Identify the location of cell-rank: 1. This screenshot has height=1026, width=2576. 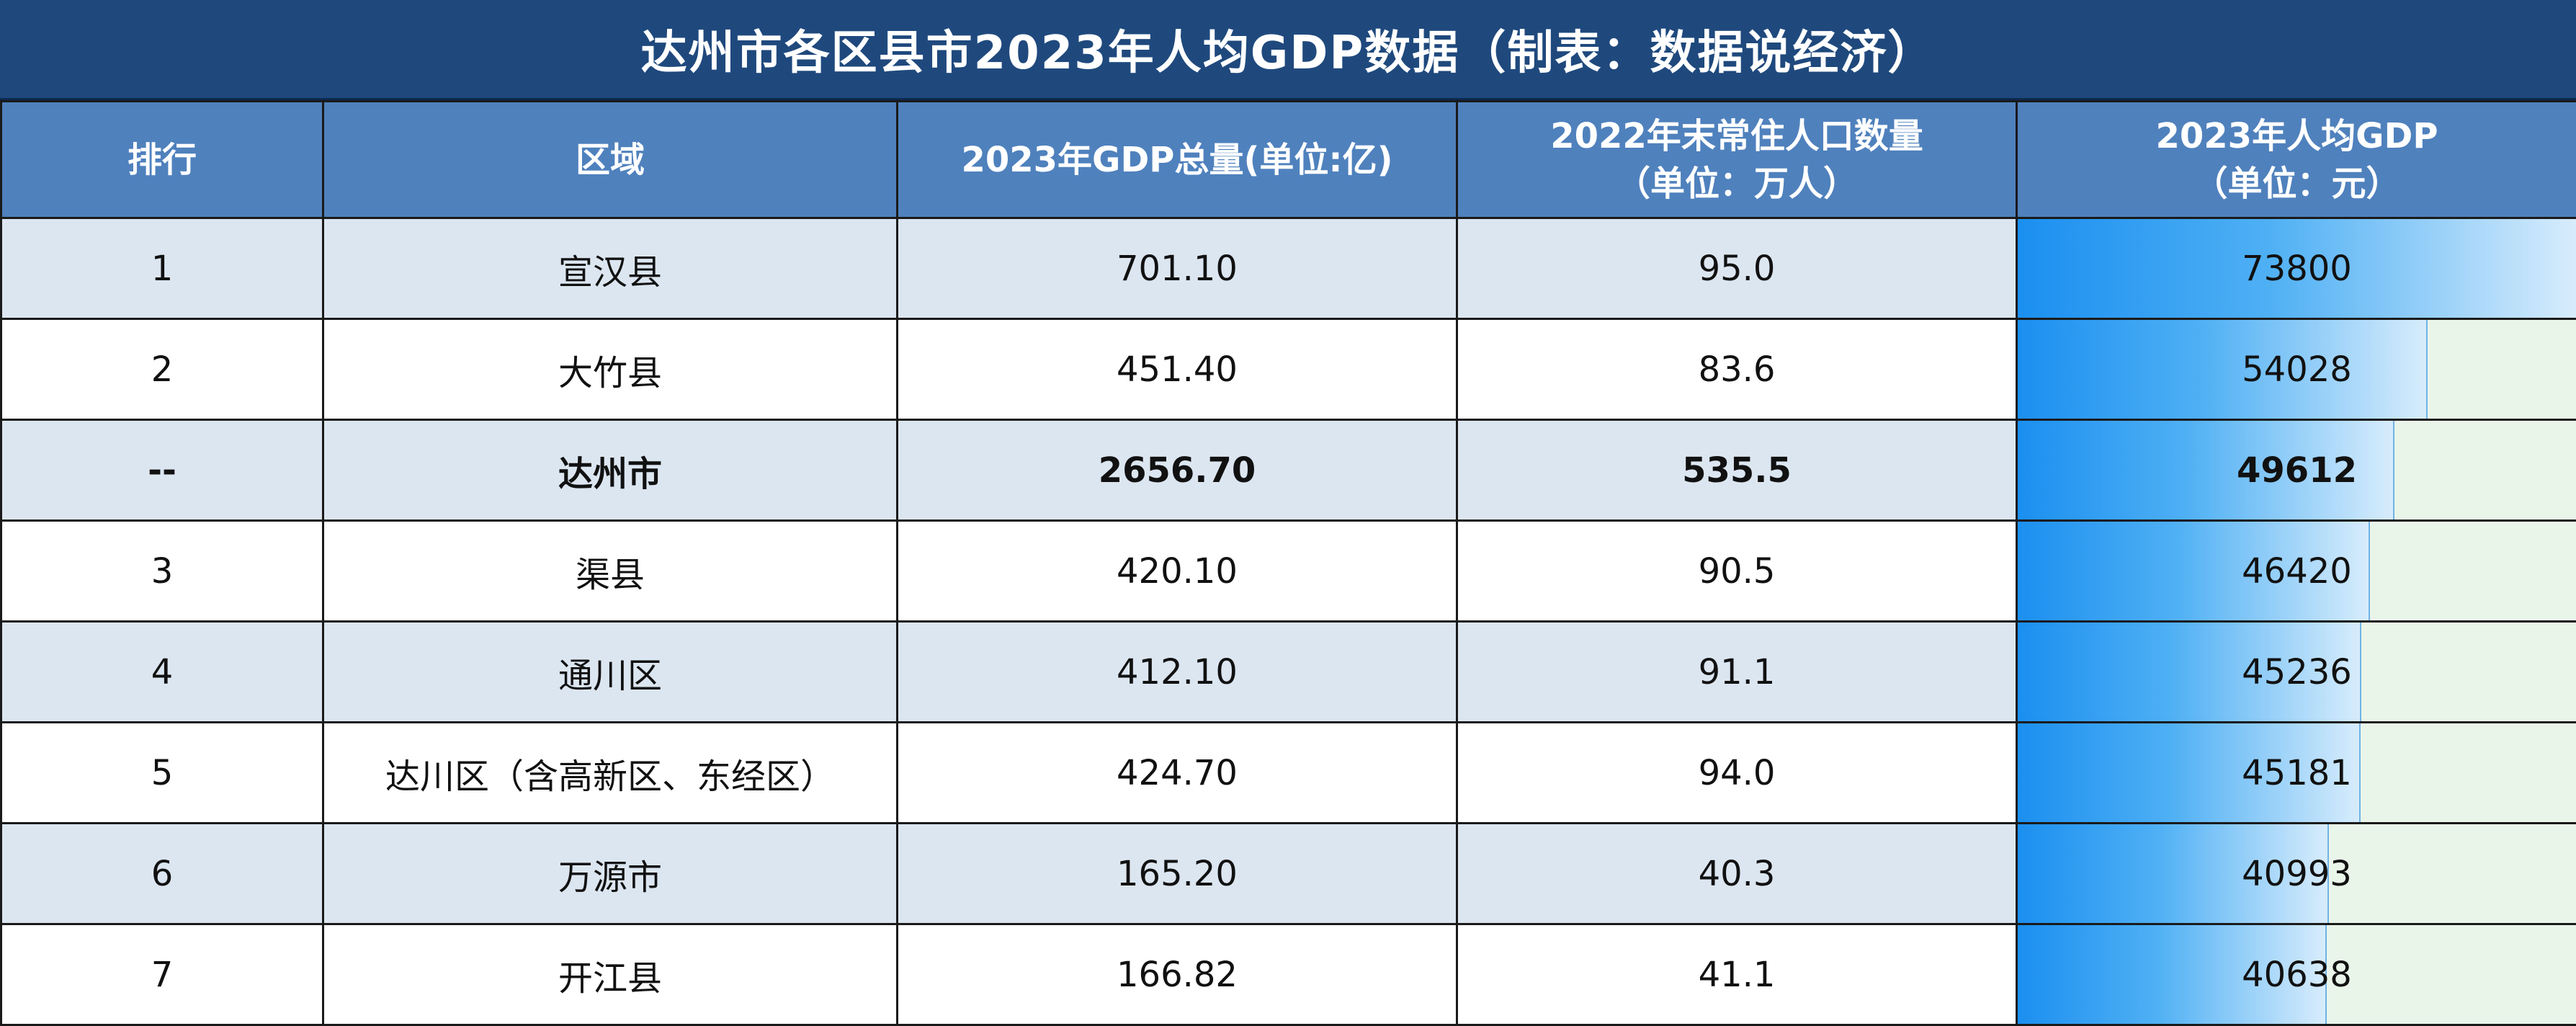
(162, 268).